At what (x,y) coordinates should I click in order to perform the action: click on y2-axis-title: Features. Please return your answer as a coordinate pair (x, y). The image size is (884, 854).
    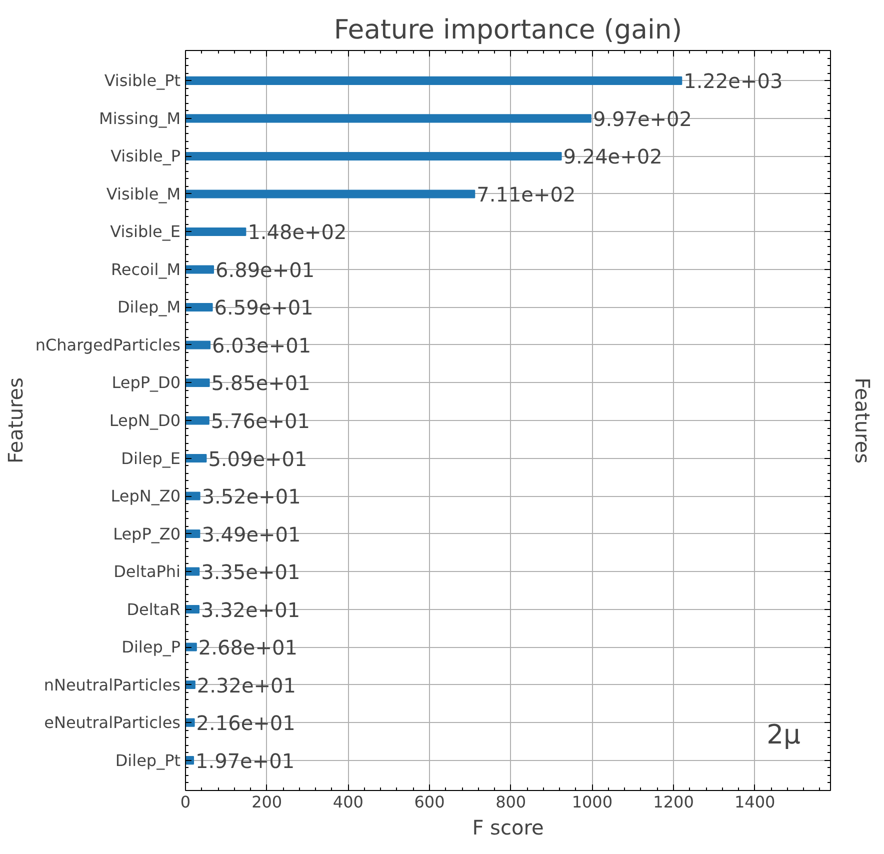
    Looking at the image, I should click on (862, 421).